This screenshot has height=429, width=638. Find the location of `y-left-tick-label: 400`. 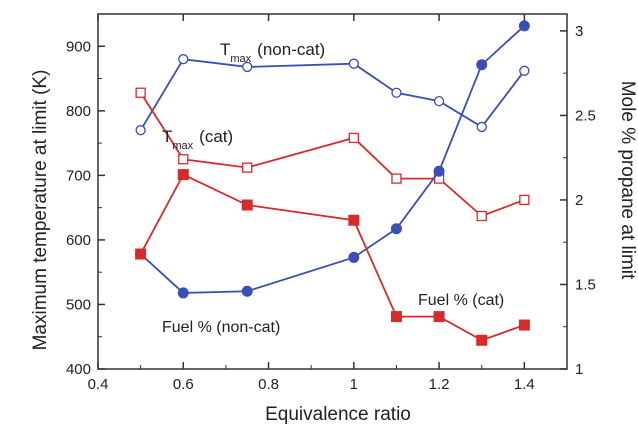

y-left-tick-label: 400 is located at coordinates (78, 369).